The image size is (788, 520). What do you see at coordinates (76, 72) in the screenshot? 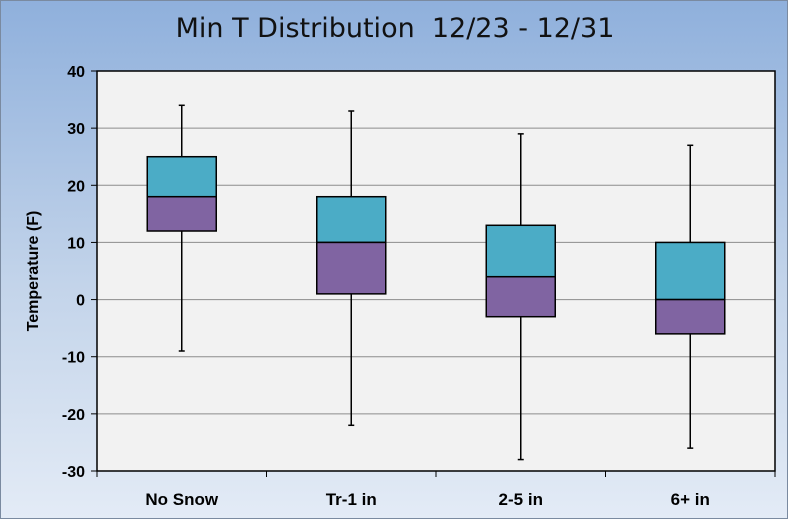
I see `y-tick-label: 40` at bounding box center [76, 72].